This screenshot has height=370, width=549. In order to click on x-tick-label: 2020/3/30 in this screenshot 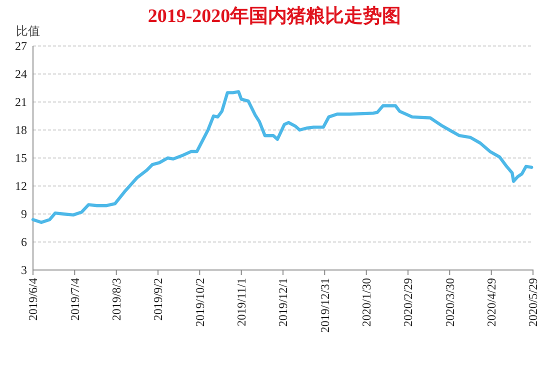, I will do `click(449, 302)`.